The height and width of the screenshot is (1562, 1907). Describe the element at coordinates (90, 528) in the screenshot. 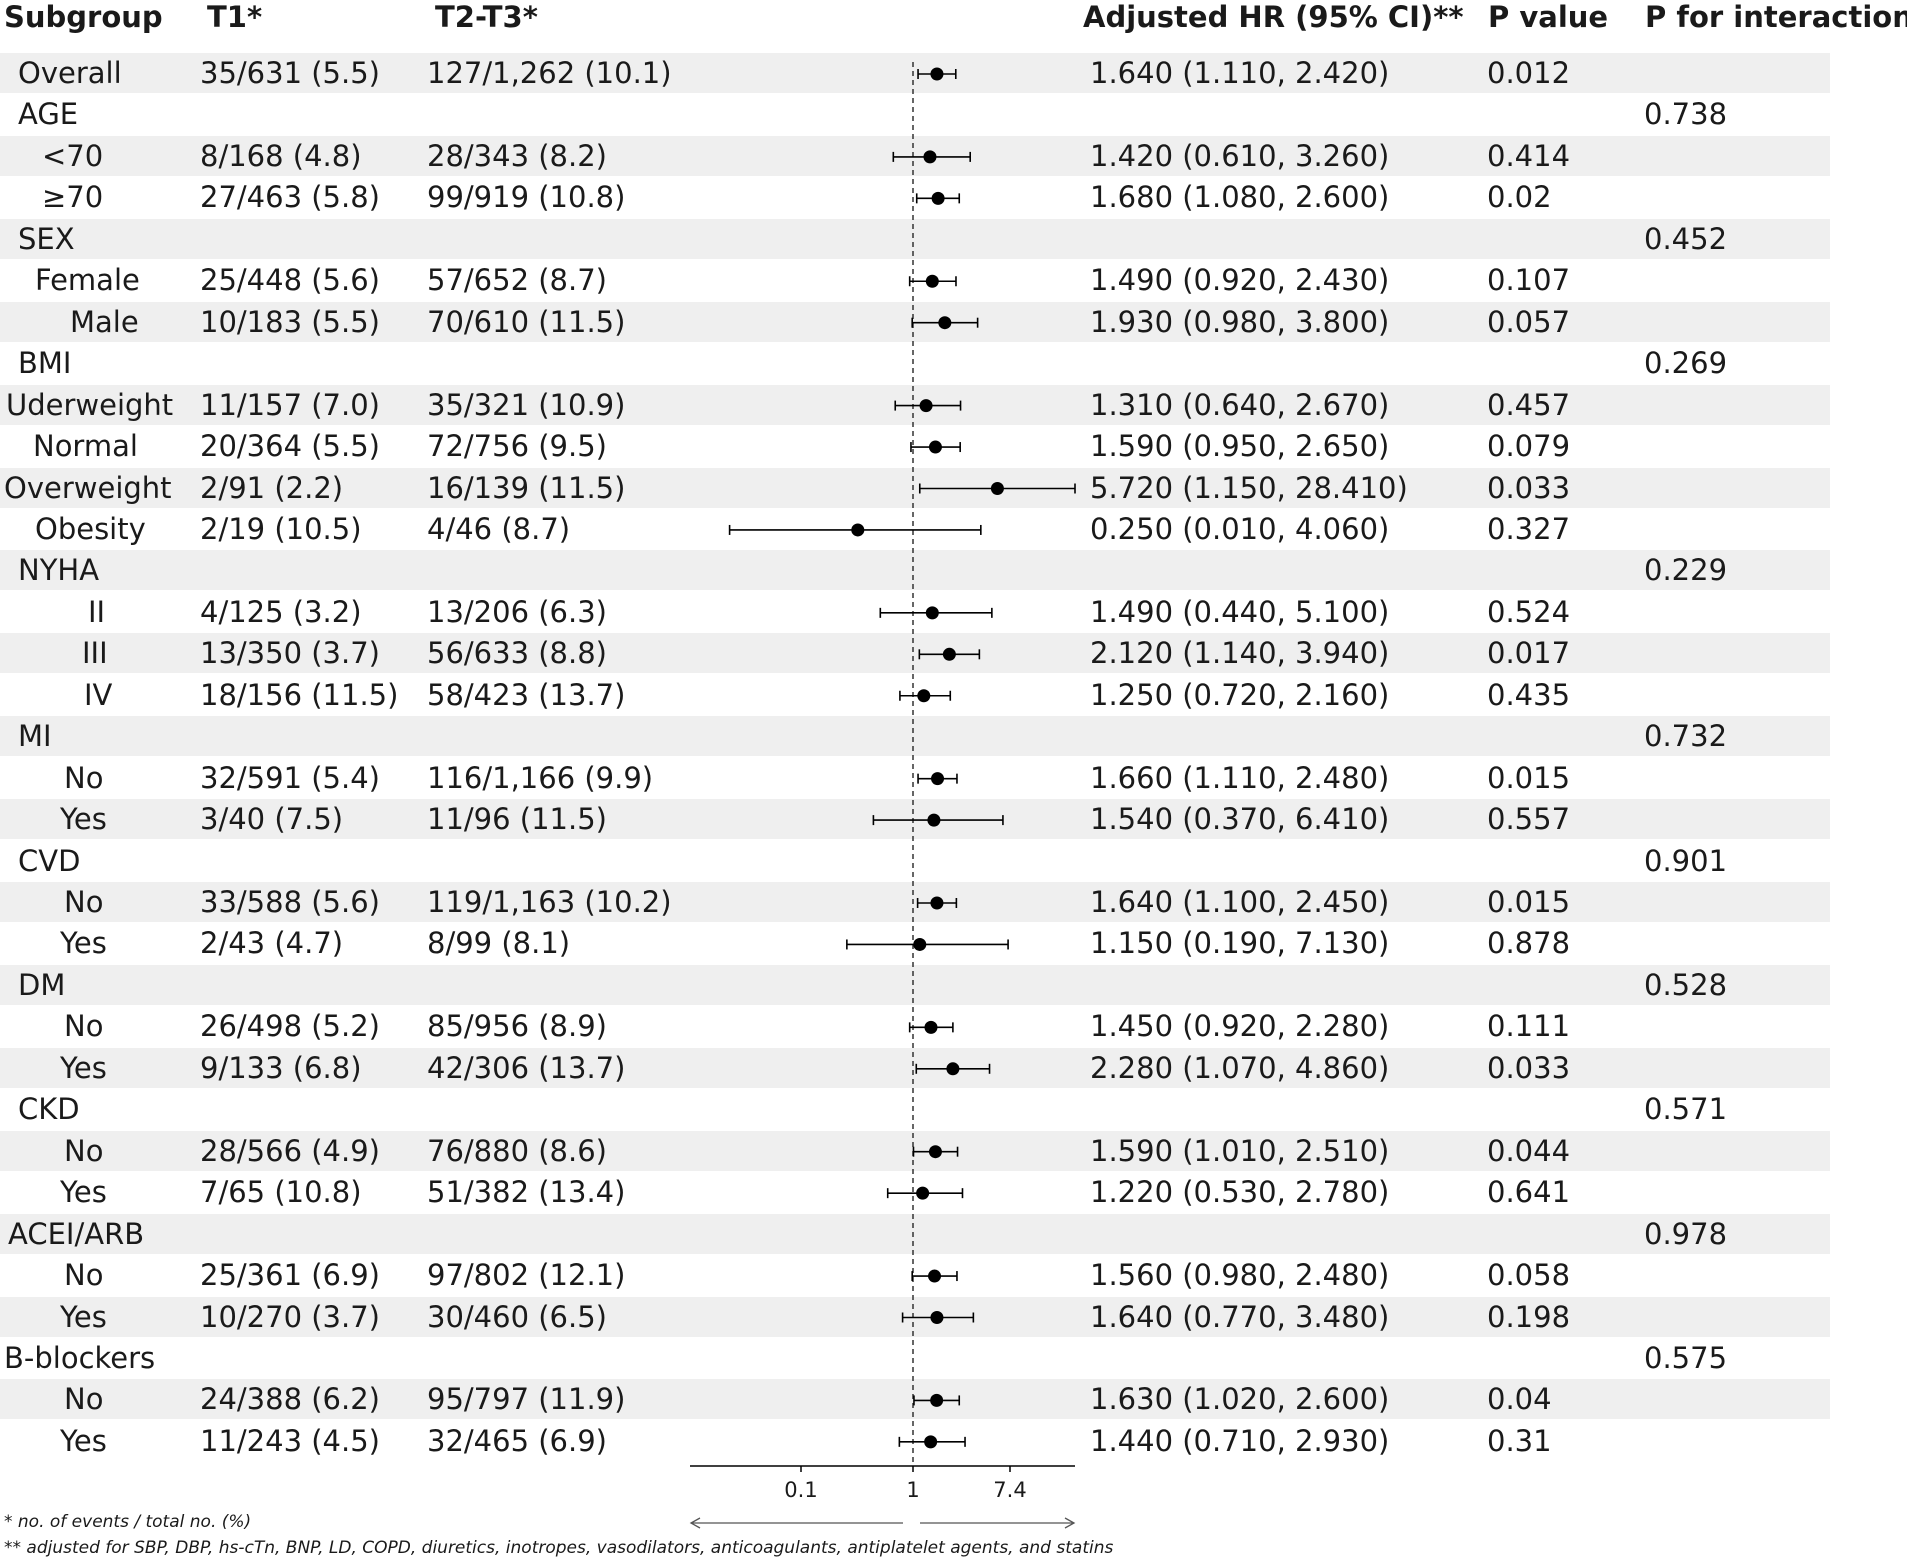

I see `subgroup-label: Obesity` at that location.